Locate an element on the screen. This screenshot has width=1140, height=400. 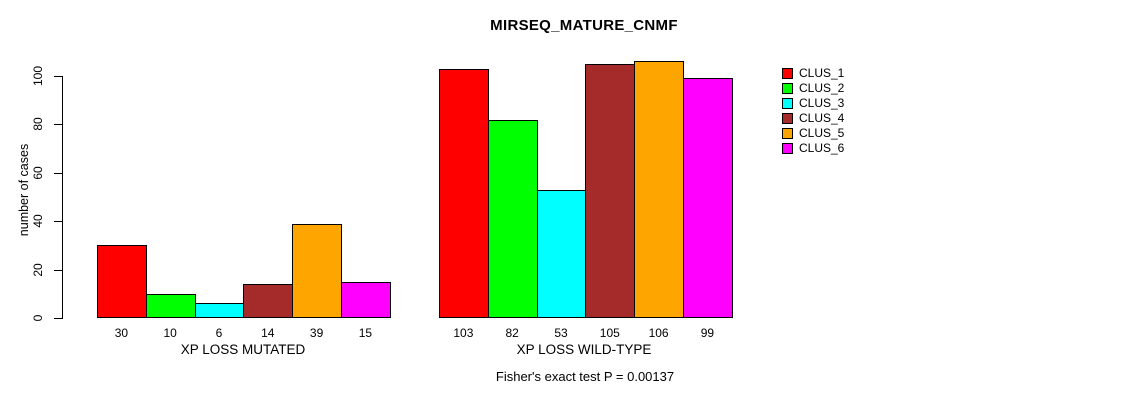
bar-clus_3-mutated is located at coordinates (219, 310).